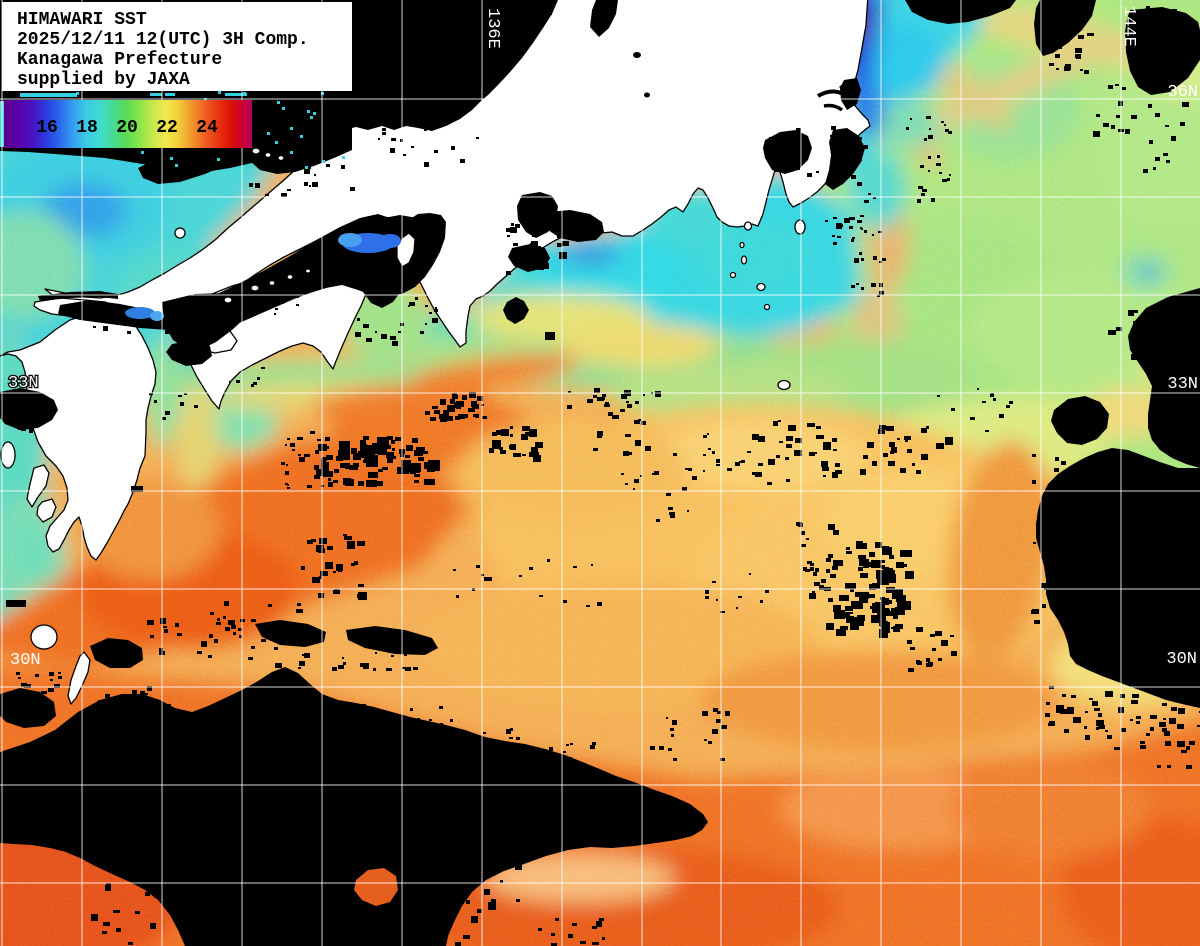 This screenshot has width=1200, height=946. I want to click on svg-text: 22, so click(167, 128).